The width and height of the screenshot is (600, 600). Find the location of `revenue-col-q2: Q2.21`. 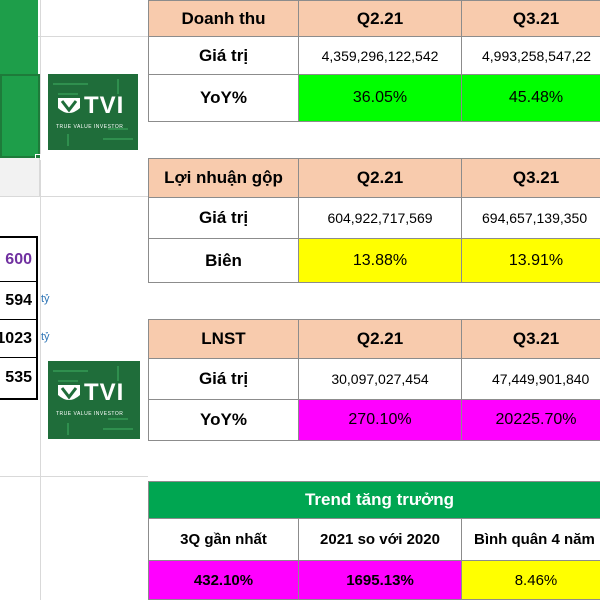

revenue-col-q2: Q2.21 is located at coordinates (380, 18).